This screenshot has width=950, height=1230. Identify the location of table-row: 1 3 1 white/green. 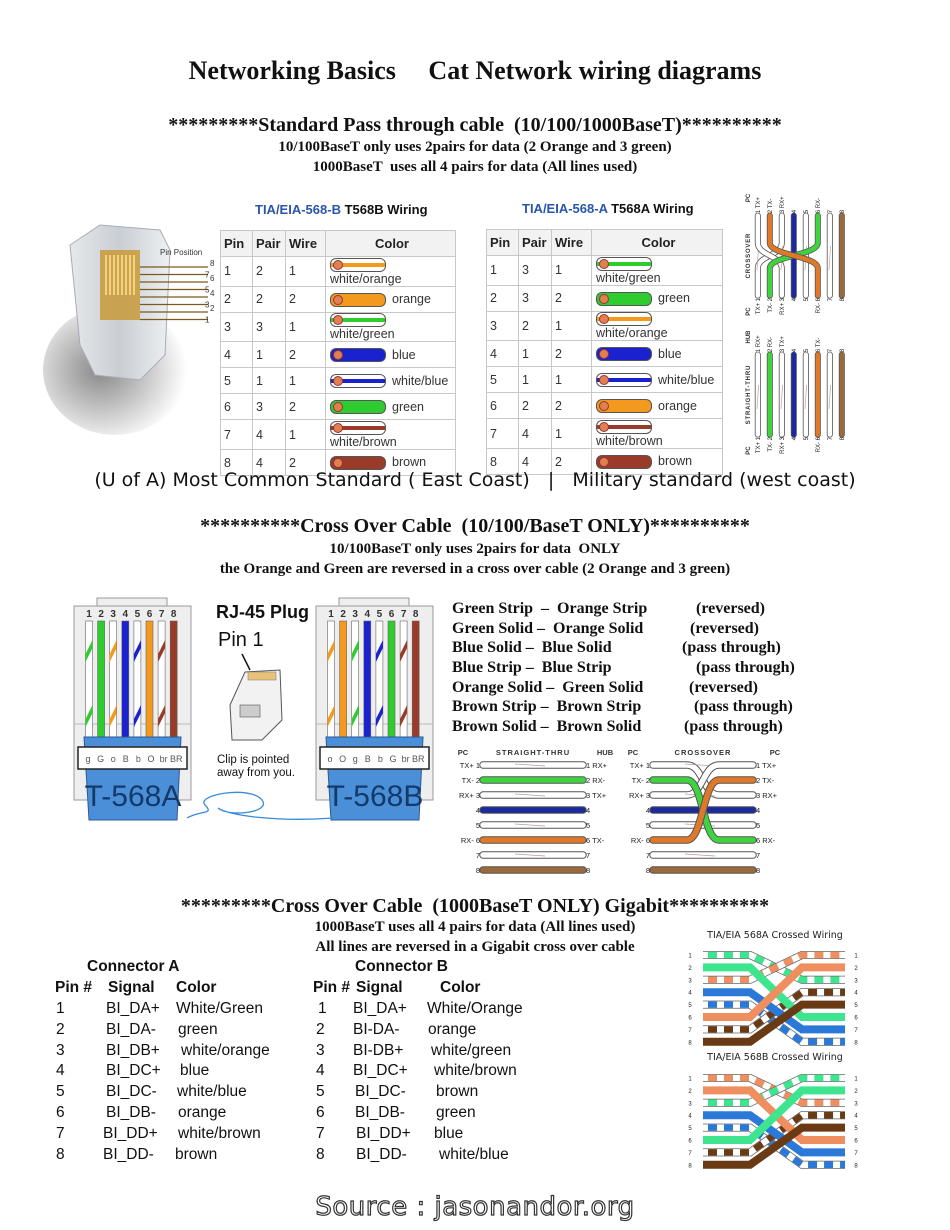
(604, 270).